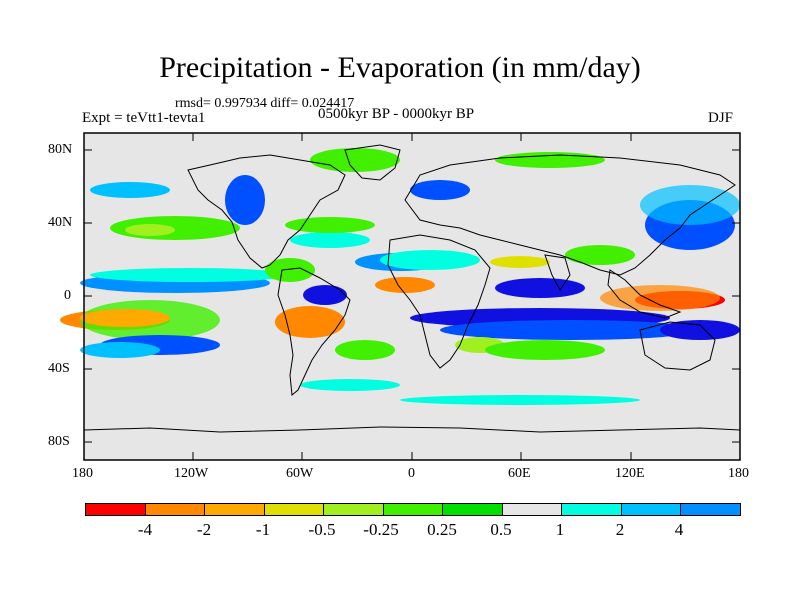  What do you see at coordinates (60, 222) in the screenshot?
I see `lat-tick-label: 40N` at bounding box center [60, 222].